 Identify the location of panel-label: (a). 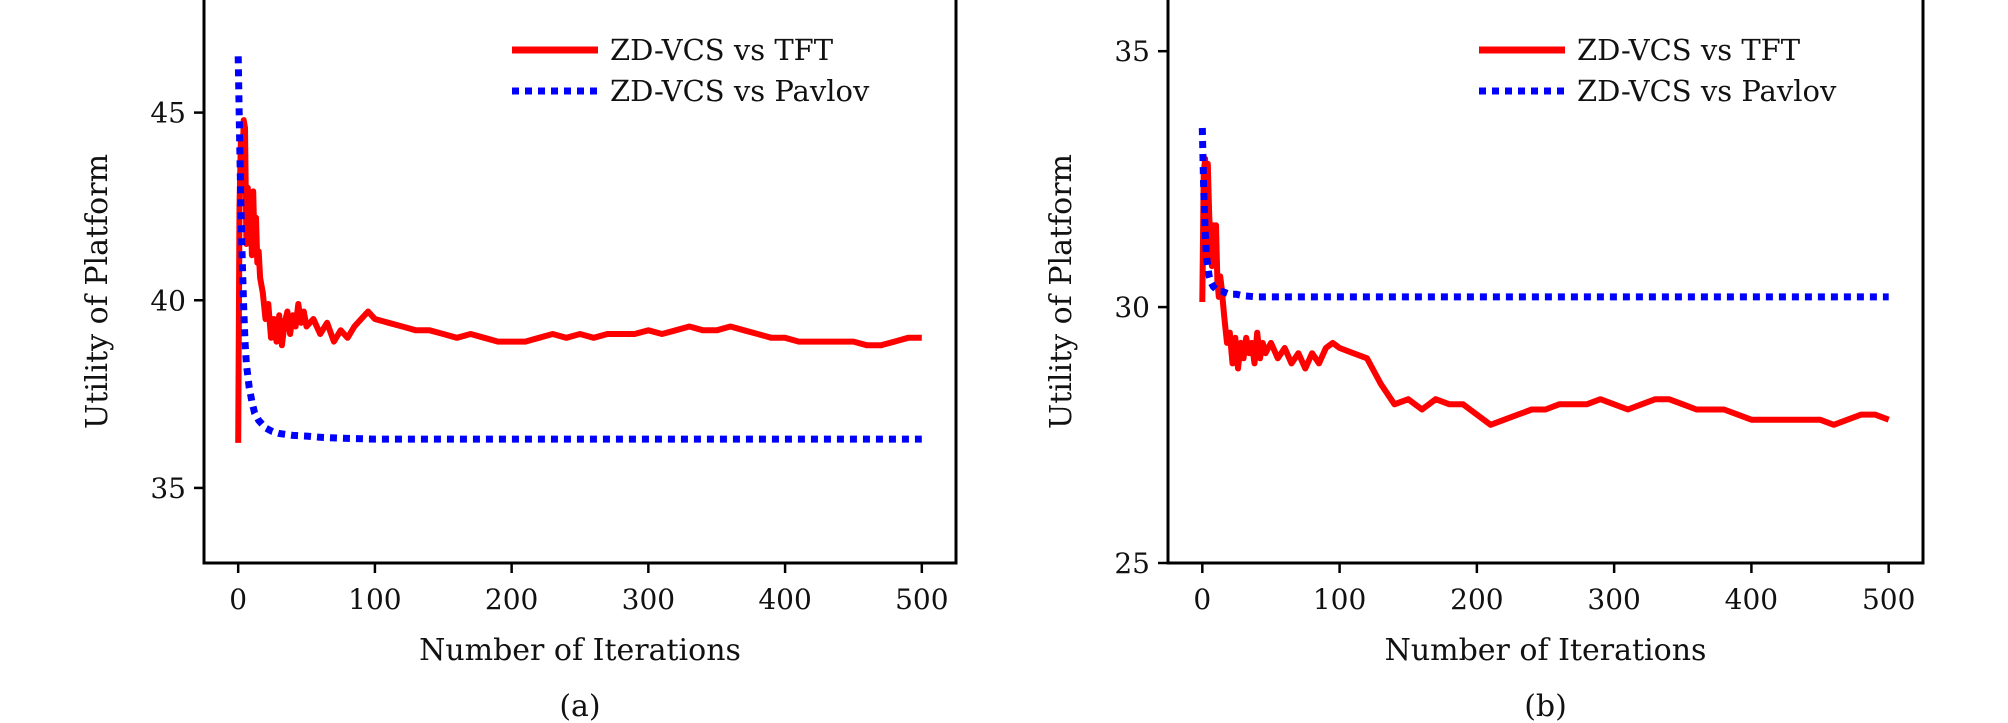
(579, 706).